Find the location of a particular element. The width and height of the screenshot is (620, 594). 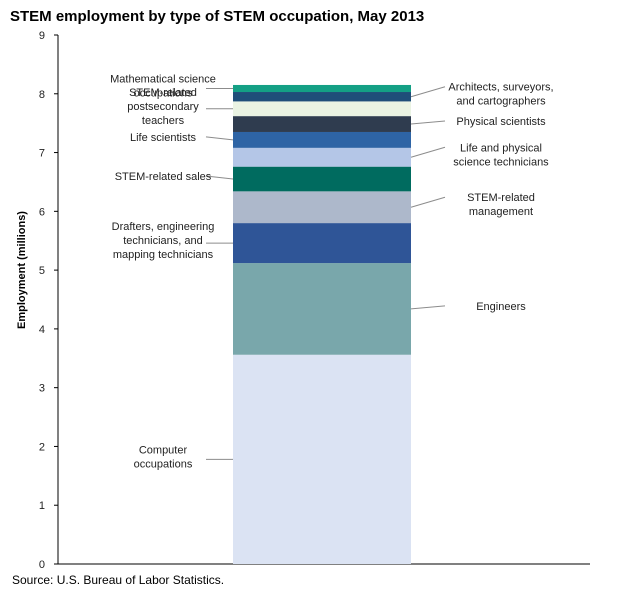

segment-label: Drafters, engineering is located at coordinates (163, 227).